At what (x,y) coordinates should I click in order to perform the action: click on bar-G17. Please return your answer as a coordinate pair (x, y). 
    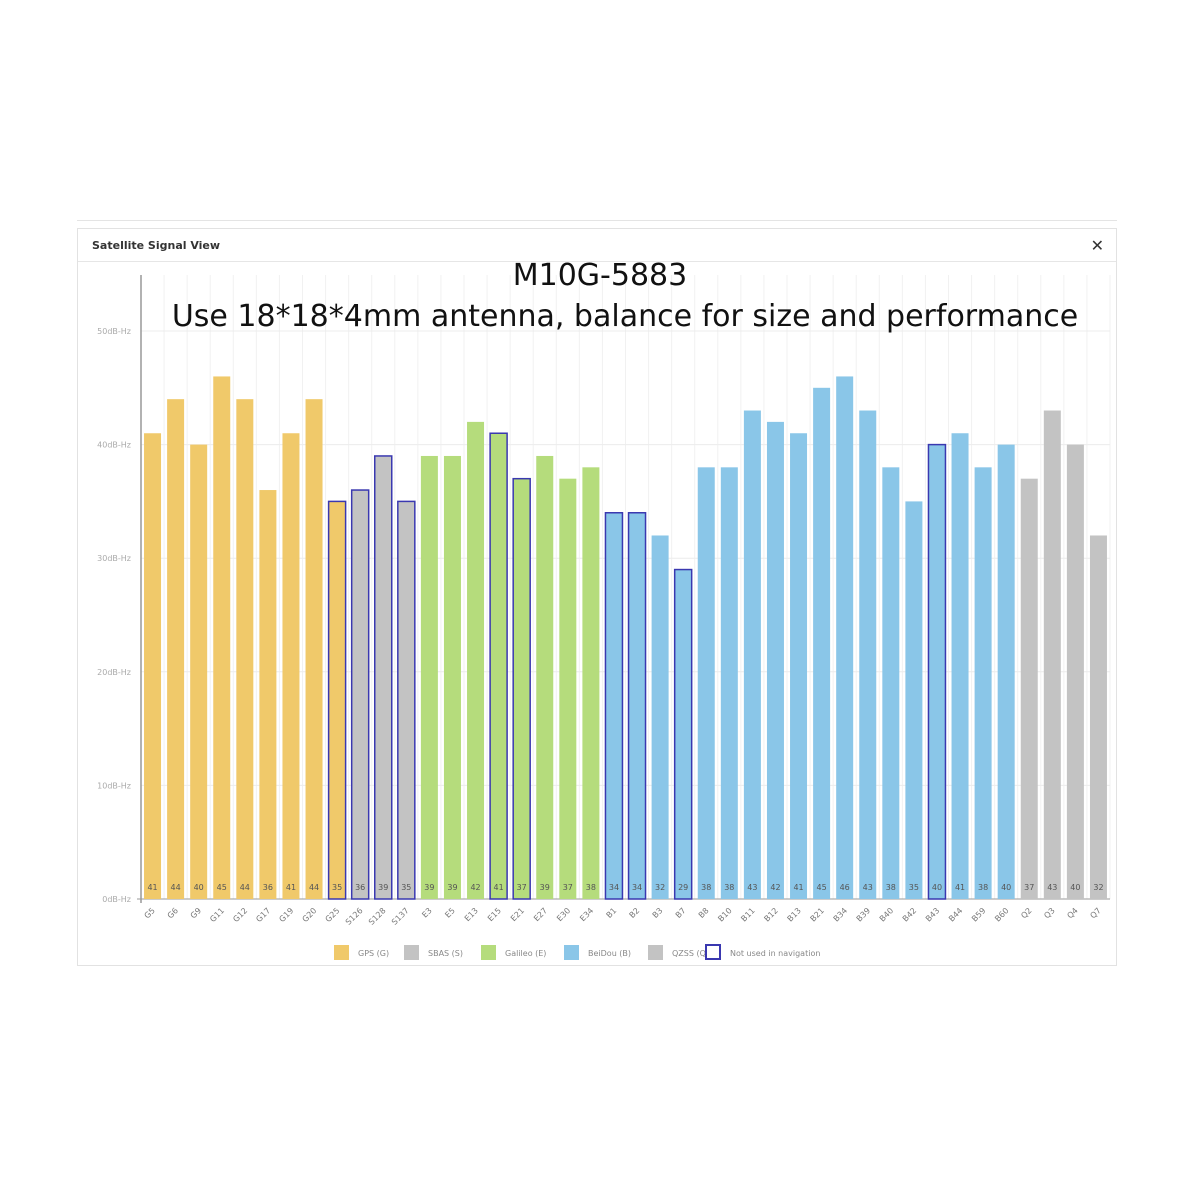
    Looking at the image, I should click on (268, 694).